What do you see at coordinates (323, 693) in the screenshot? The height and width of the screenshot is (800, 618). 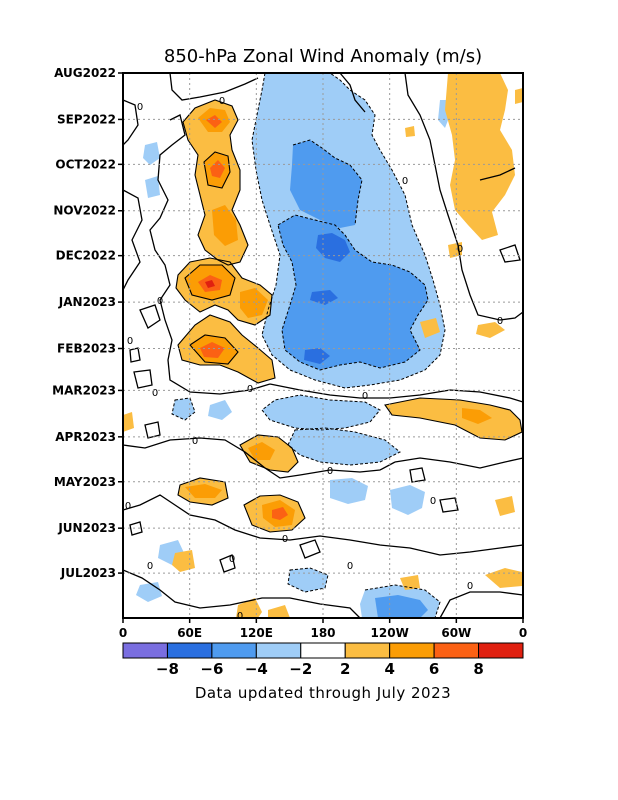 I see `footer-note: Data updated through July 2023` at bounding box center [323, 693].